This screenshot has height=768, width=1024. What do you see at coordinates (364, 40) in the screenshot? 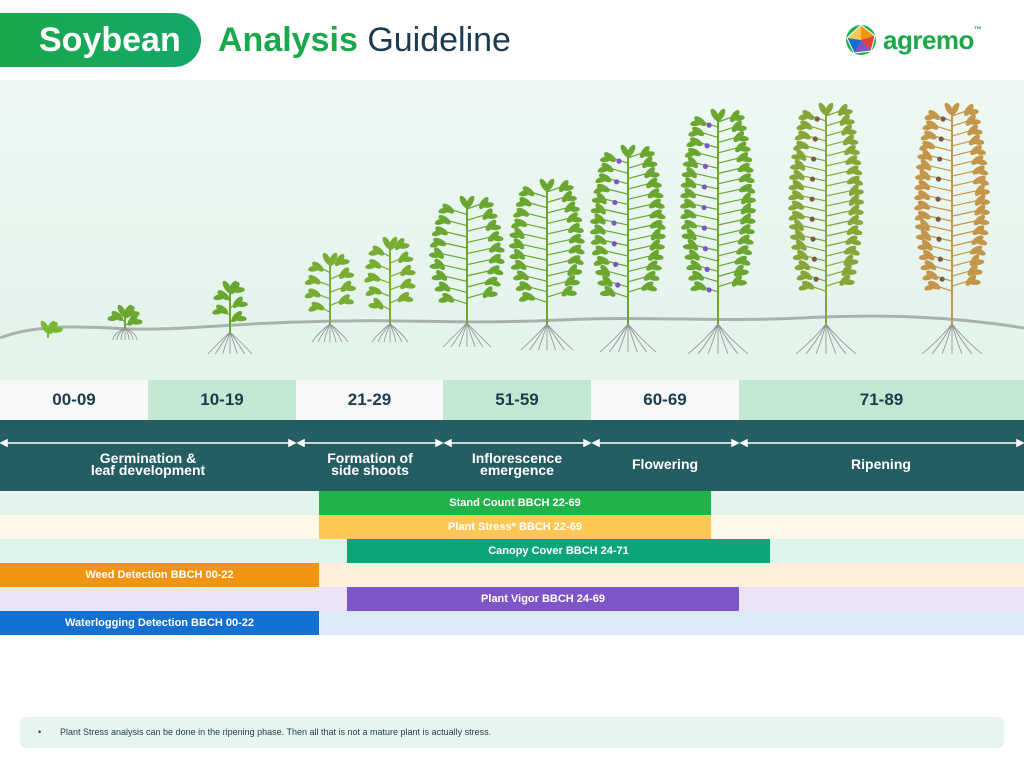
I see `page-title: Analysis Guideline` at bounding box center [364, 40].